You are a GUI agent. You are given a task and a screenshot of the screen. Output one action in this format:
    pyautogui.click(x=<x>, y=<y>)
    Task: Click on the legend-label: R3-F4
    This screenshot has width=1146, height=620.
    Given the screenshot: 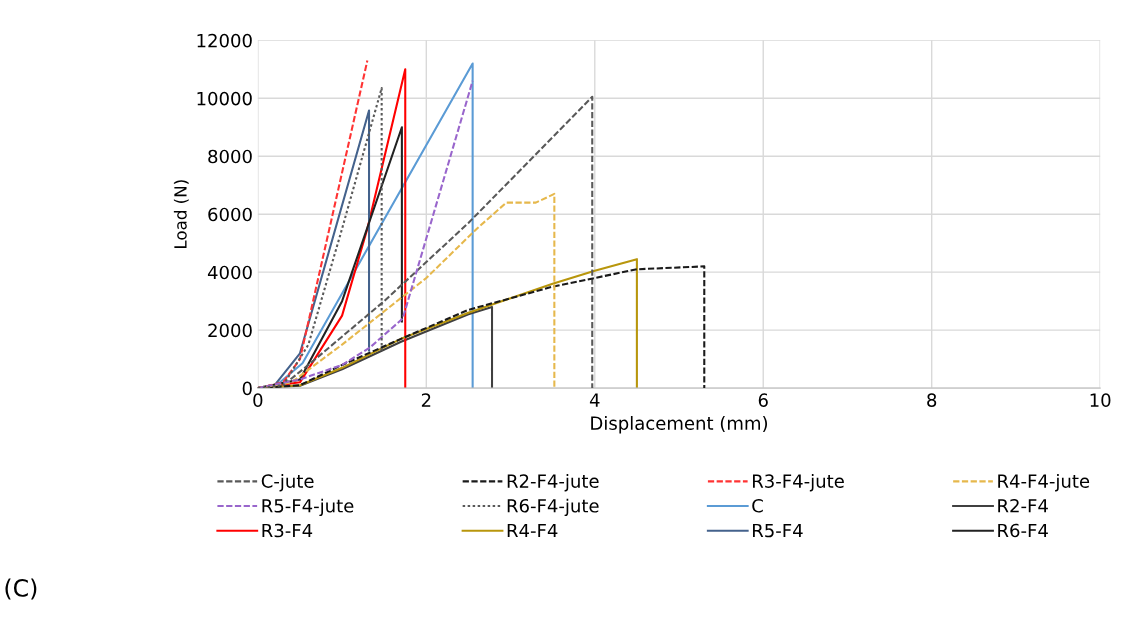 What is the action you would take?
    pyautogui.click(x=287, y=530)
    